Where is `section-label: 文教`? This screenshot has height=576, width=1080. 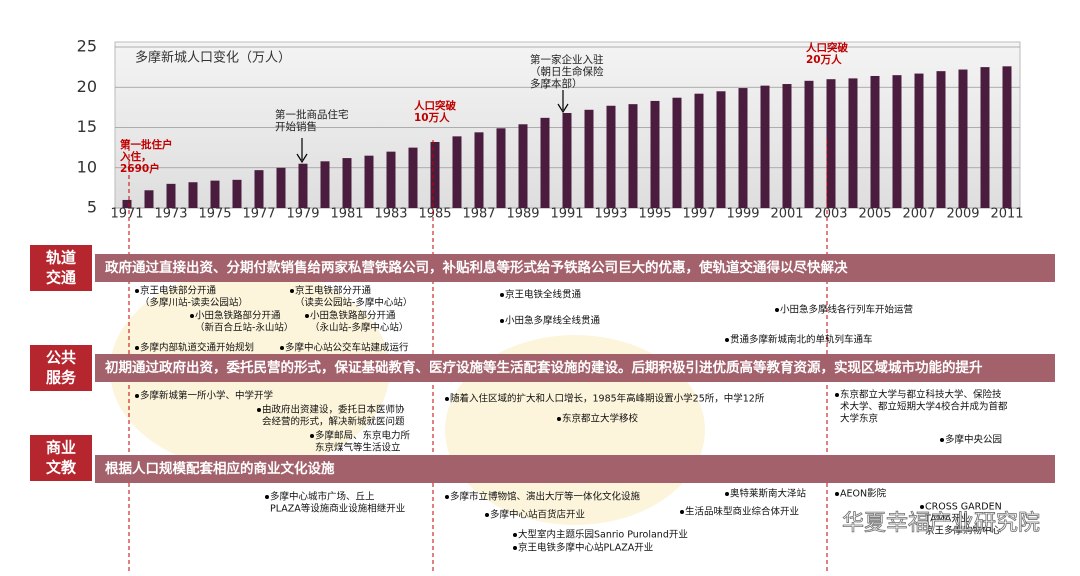 section-label: 文教 is located at coordinates (61, 468).